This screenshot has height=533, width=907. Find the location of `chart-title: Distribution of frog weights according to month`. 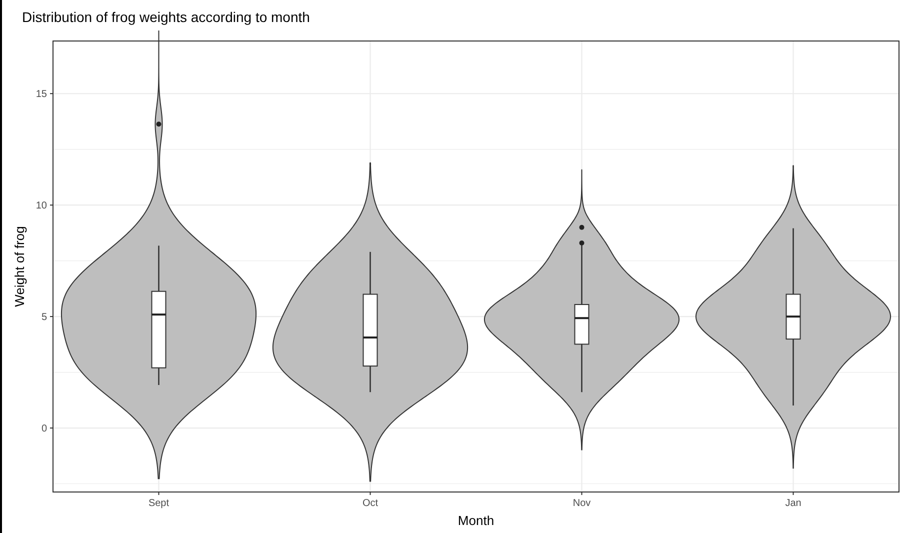

chart-title: Distribution of frog weights according to month is located at coordinates (166, 17).